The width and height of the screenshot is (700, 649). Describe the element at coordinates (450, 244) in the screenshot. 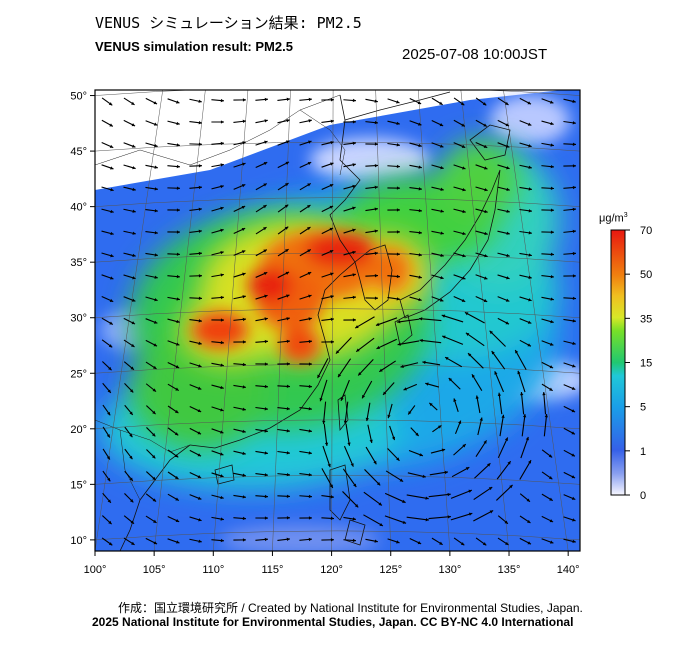

I see `coastline-japan-honshu` at that location.